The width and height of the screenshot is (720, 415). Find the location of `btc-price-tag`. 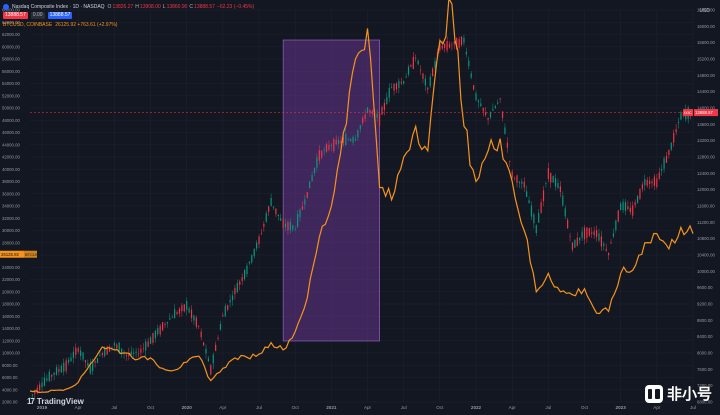

btc-price-tag is located at coordinates (12, 254).